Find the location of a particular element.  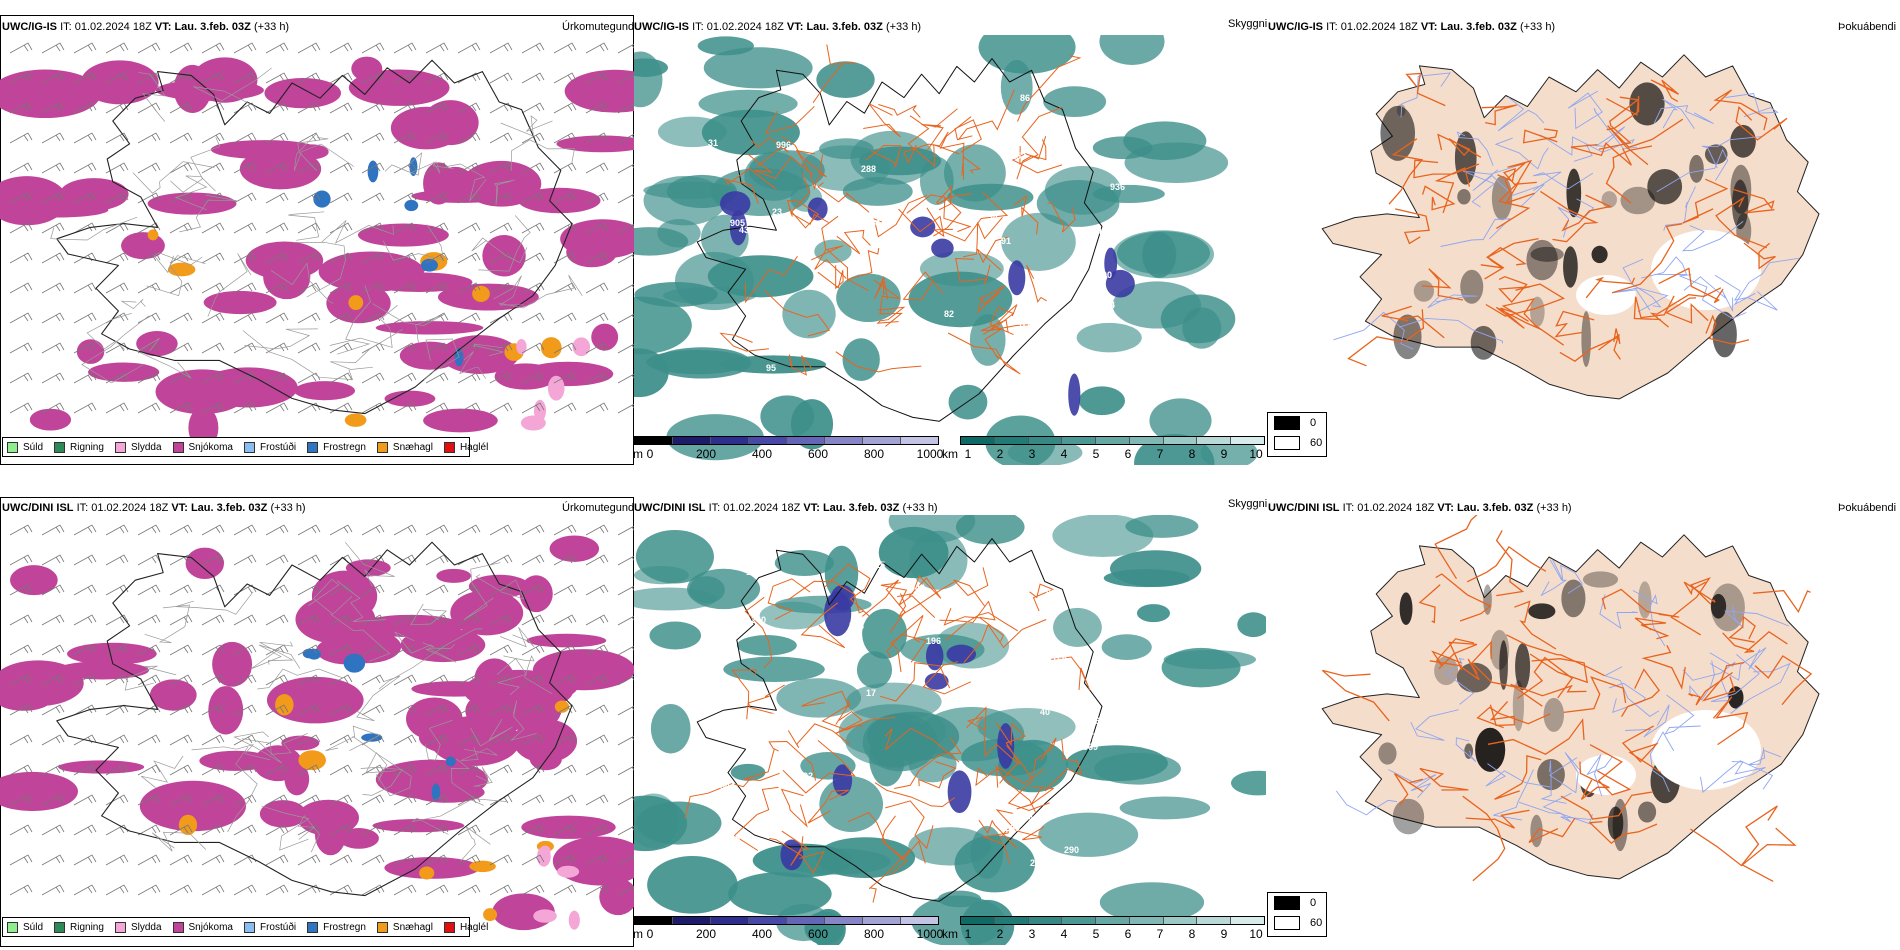

legend-label: Frostregn is located at coordinates (344, 447).